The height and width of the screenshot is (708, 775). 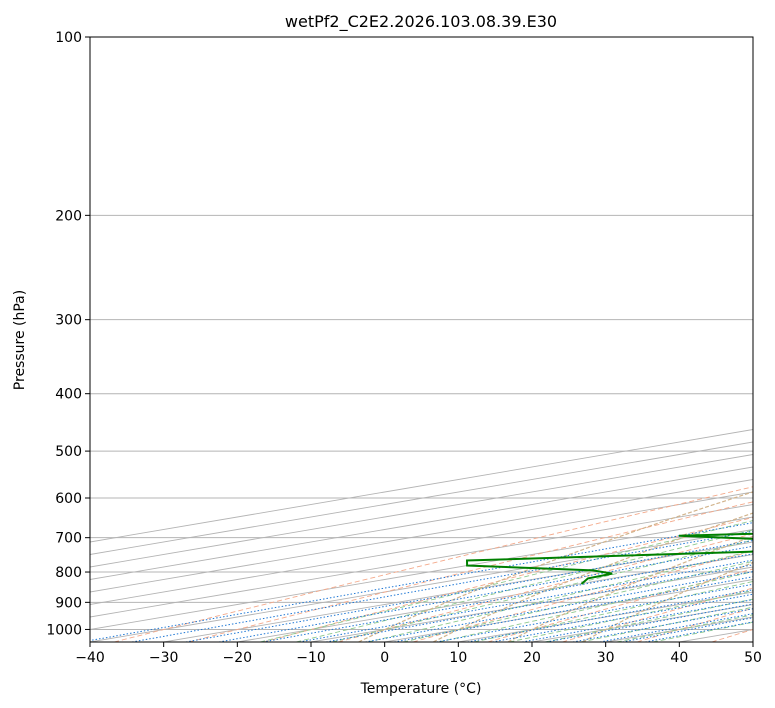 I want to click on y-axis-label: Pressure (hPa), so click(x=20, y=340).